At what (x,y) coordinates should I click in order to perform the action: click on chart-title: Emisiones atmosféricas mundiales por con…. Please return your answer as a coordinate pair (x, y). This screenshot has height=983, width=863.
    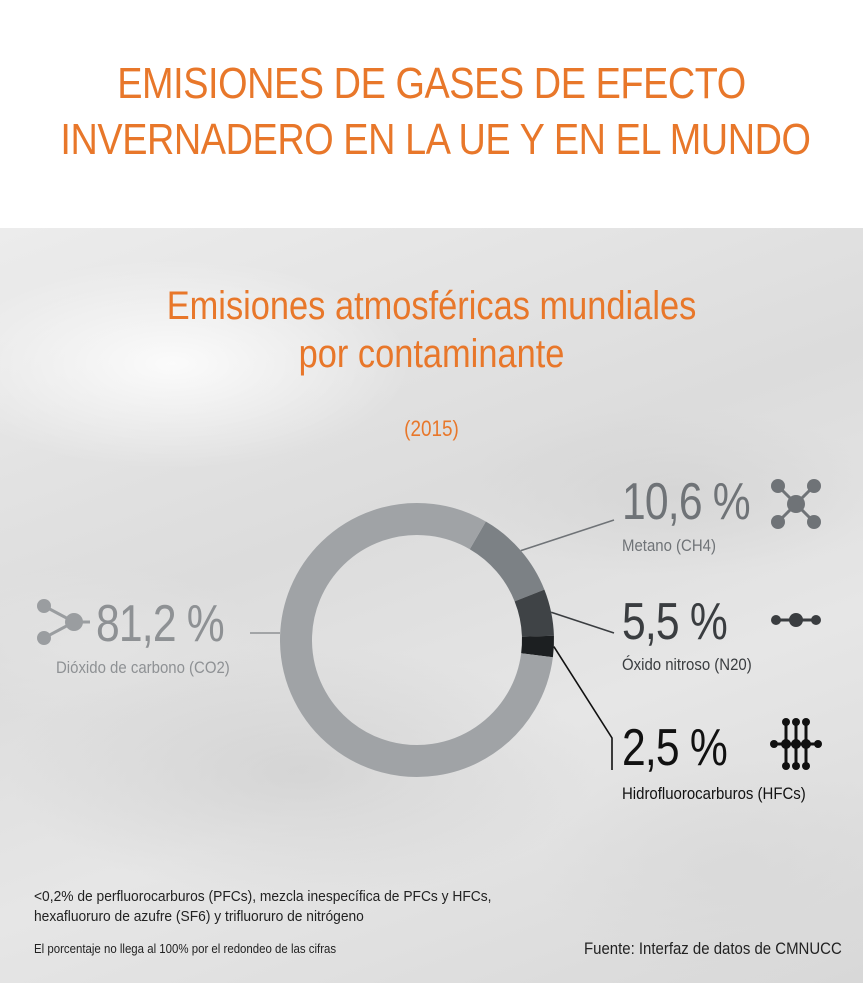
    Looking at the image, I should click on (431, 330).